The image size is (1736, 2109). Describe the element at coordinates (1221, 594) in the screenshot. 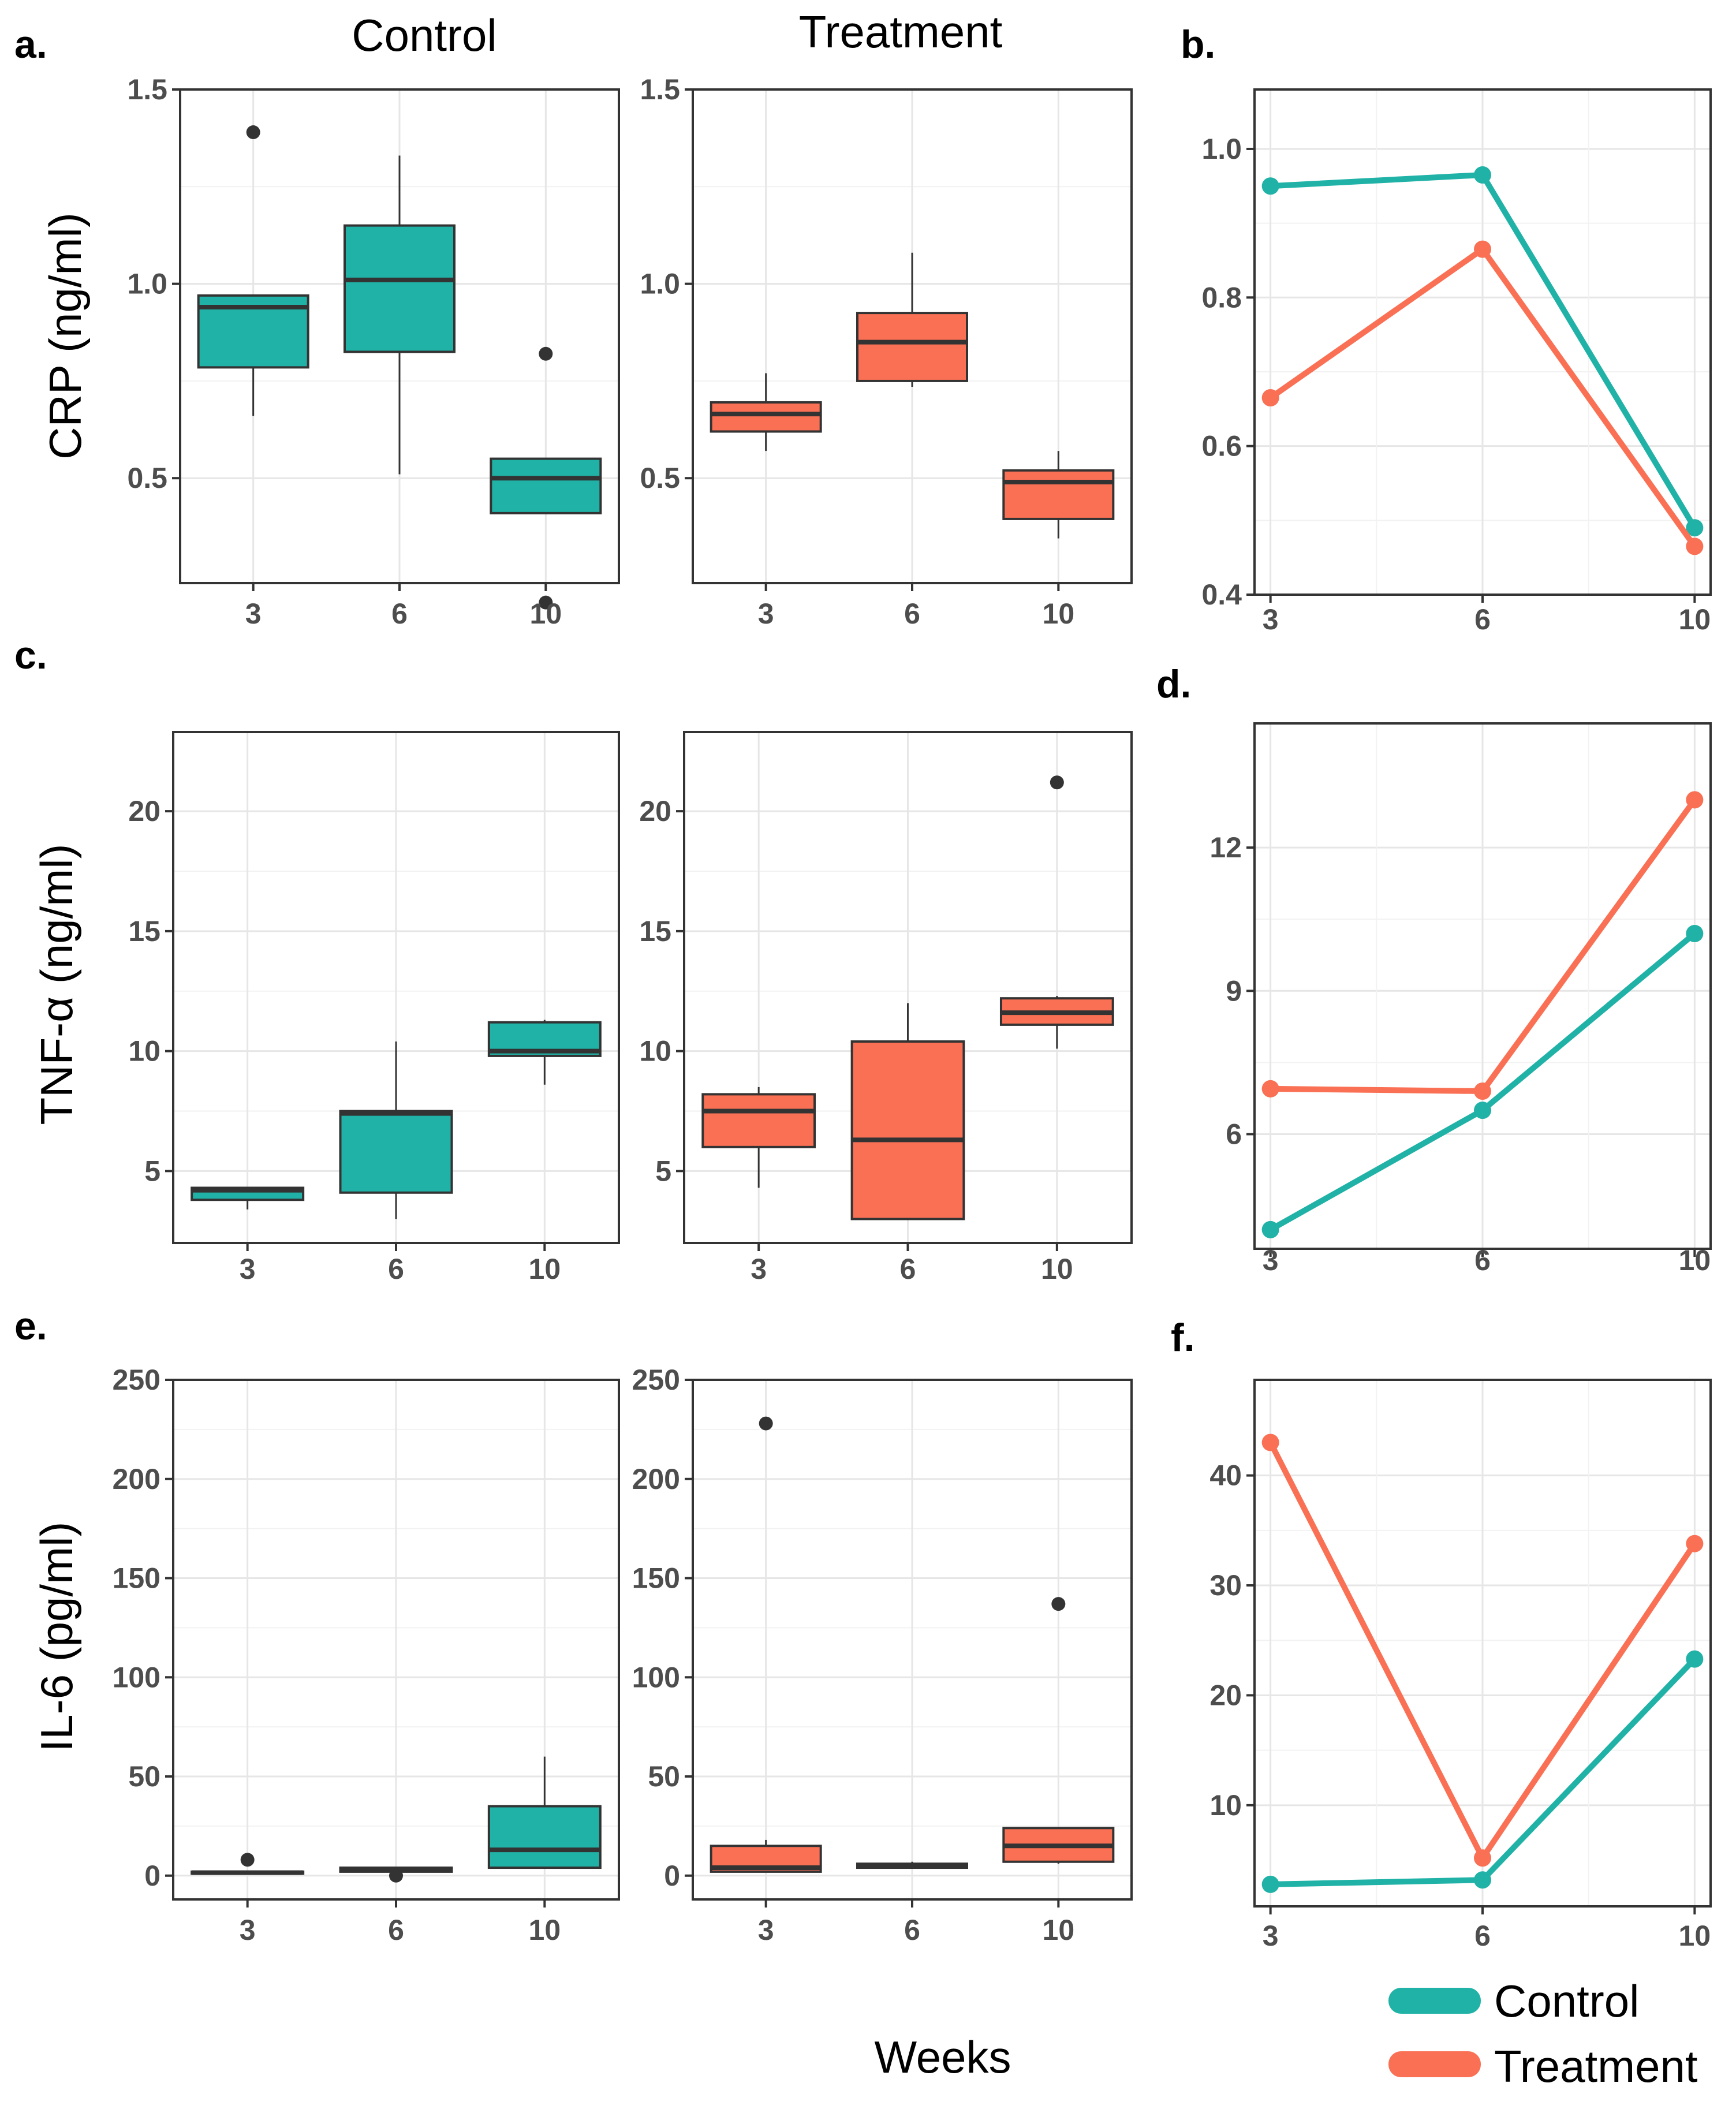

I see `y-tick-label: 0.4` at that location.